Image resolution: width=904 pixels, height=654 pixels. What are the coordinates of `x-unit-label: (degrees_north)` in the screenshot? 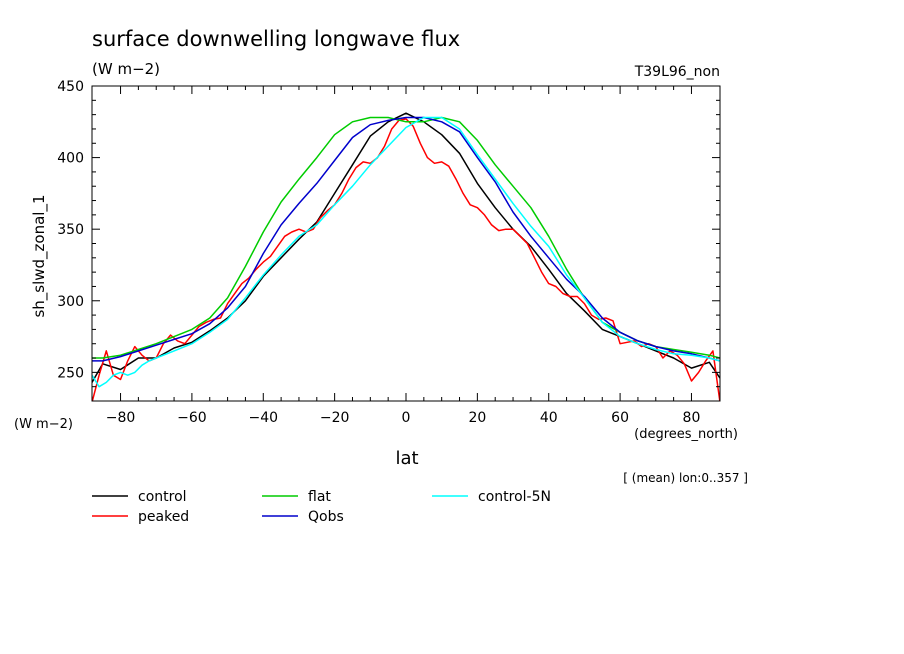 It's located at (686, 434).